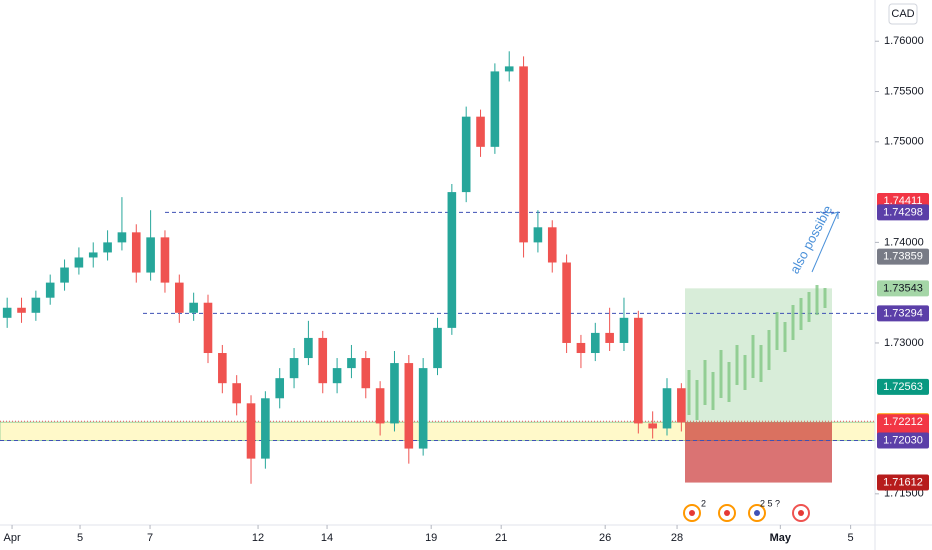  What do you see at coordinates (903, 201) in the screenshot?
I see `price-label: 1.74411` at bounding box center [903, 201].